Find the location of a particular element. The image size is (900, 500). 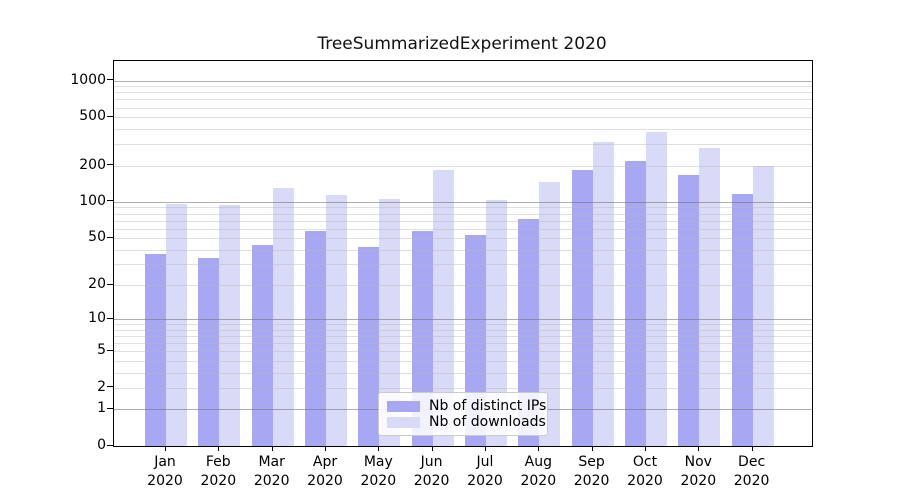

y-tick-label: 200 is located at coordinates (92, 164).